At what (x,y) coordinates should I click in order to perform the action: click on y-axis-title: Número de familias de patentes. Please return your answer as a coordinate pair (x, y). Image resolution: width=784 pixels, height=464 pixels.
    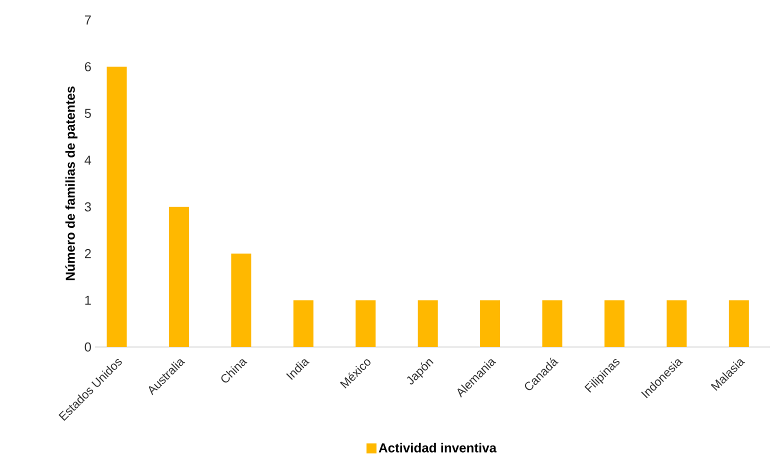
    Looking at the image, I should click on (71, 183).